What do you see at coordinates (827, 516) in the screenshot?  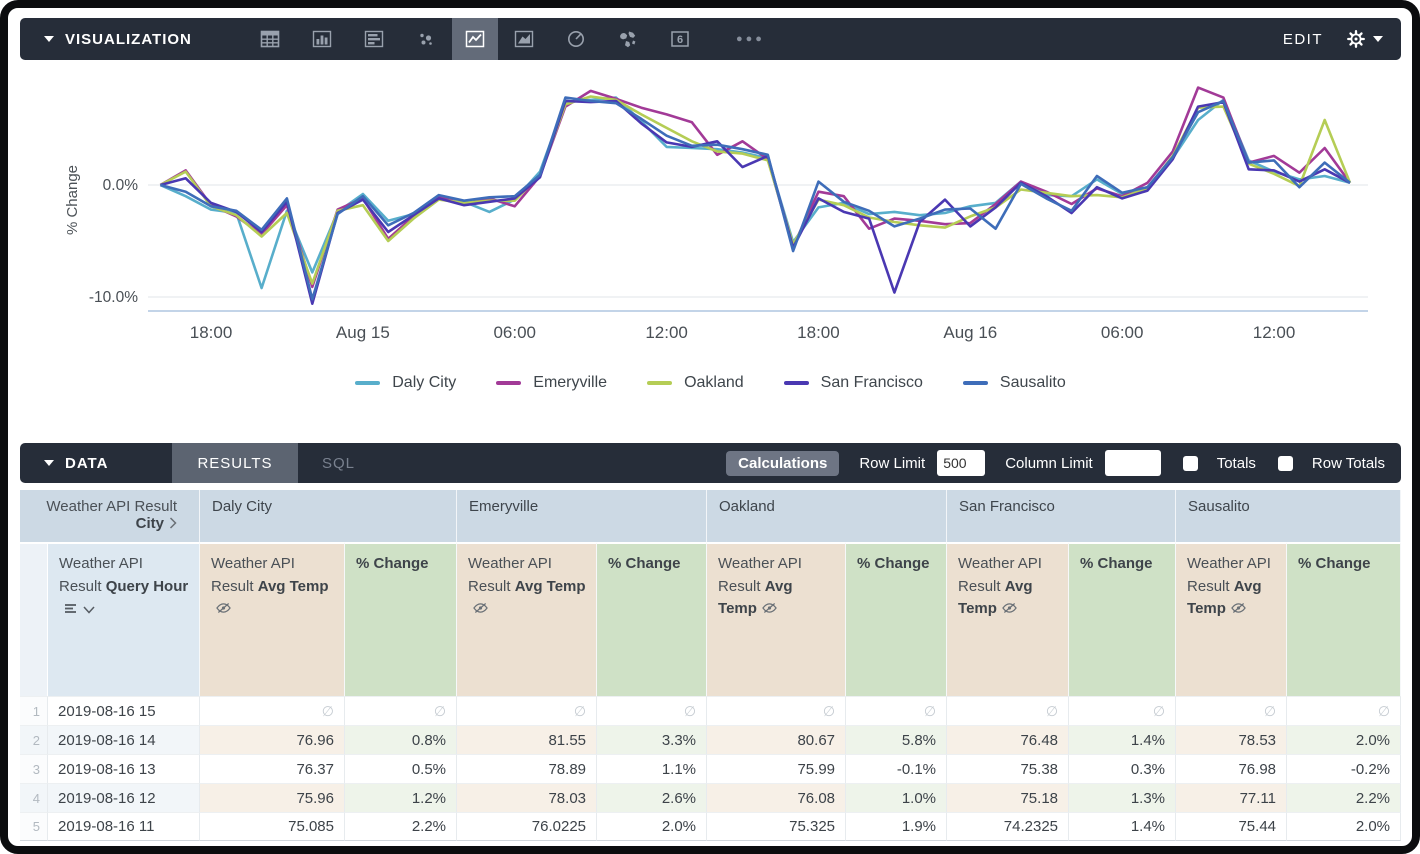 I see `city-header-oakland: Oakland` at bounding box center [827, 516].